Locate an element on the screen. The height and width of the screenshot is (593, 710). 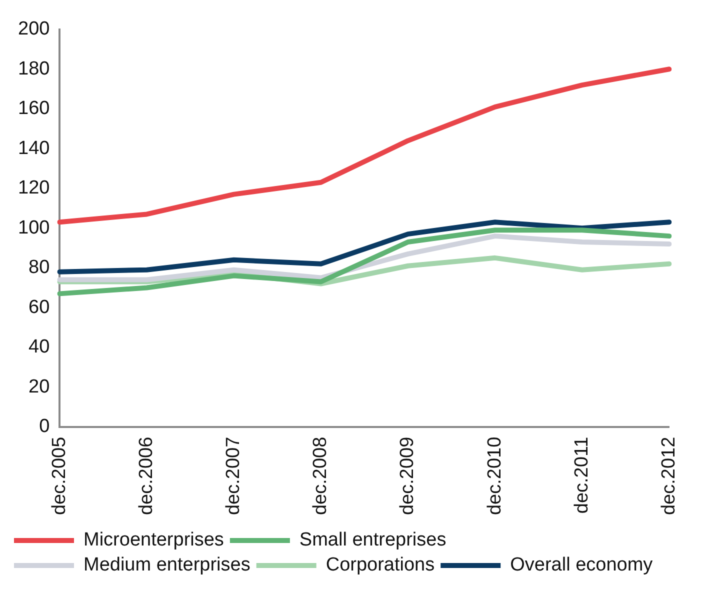
y-tick-label: 0 is located at coordinates (44, 427).